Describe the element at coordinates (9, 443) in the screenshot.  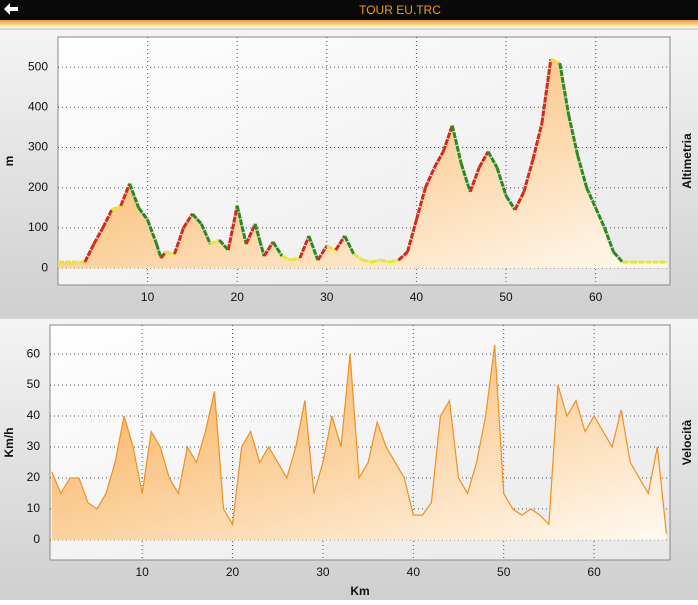
I see `y-axis-label: Km/h` at that location.